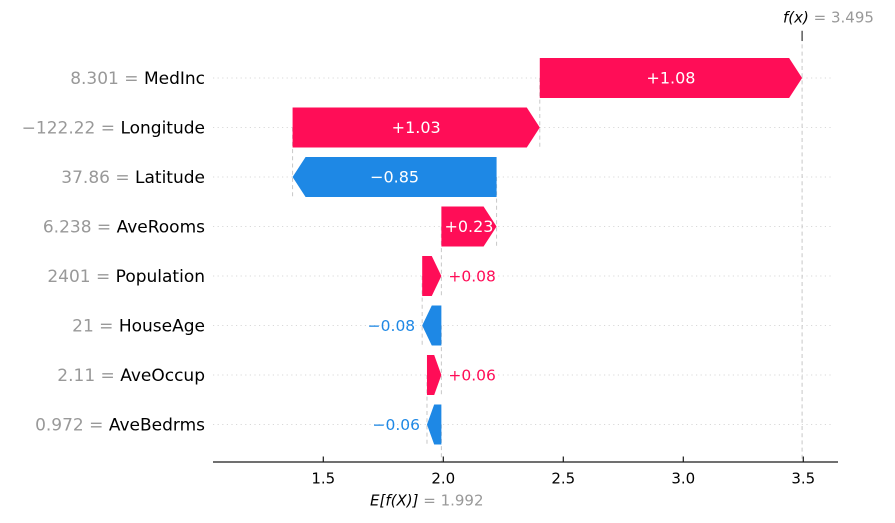  Describe the element at coordinates (803, 478) in the screenshot. I see `x-tick-label: 3.5` at that location.